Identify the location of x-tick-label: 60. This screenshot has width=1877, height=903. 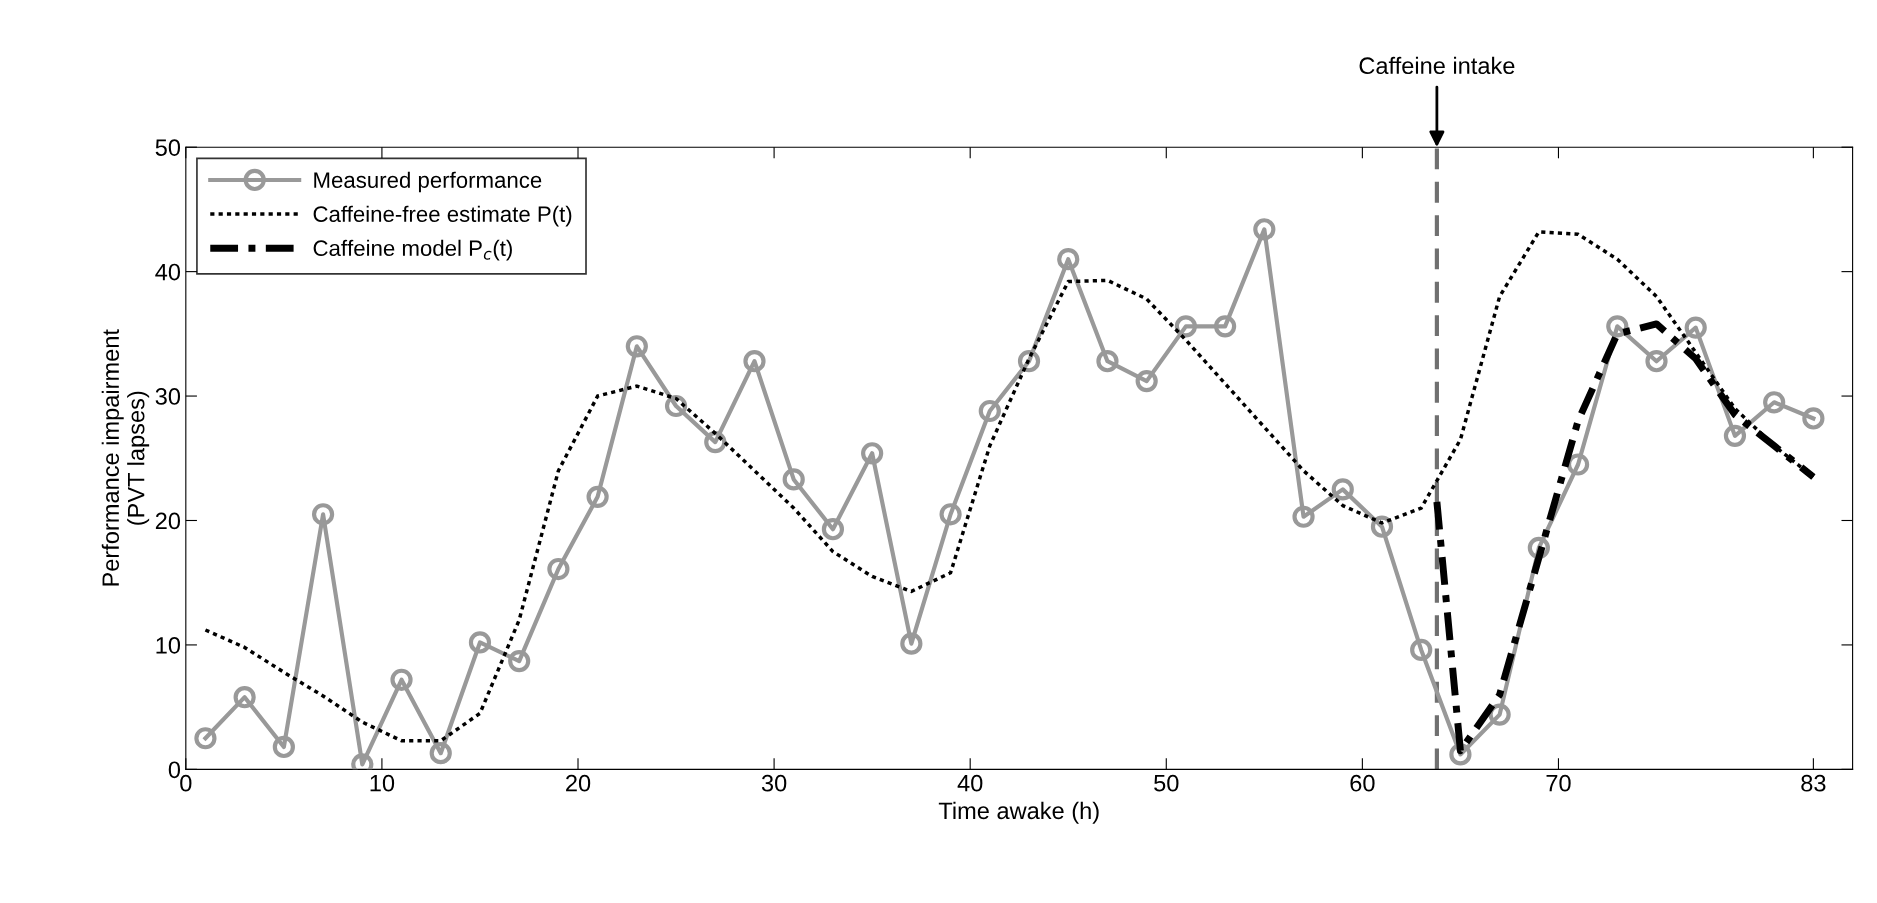
(1362, 783).